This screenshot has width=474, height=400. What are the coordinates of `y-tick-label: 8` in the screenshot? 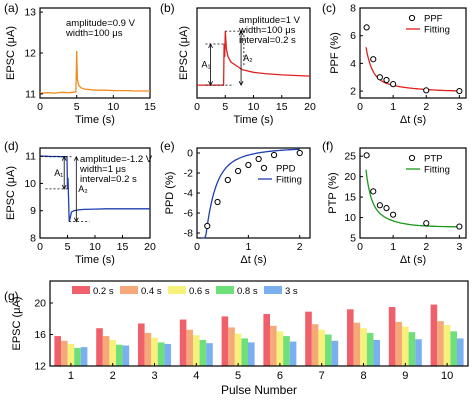 It's located at (353, 9).